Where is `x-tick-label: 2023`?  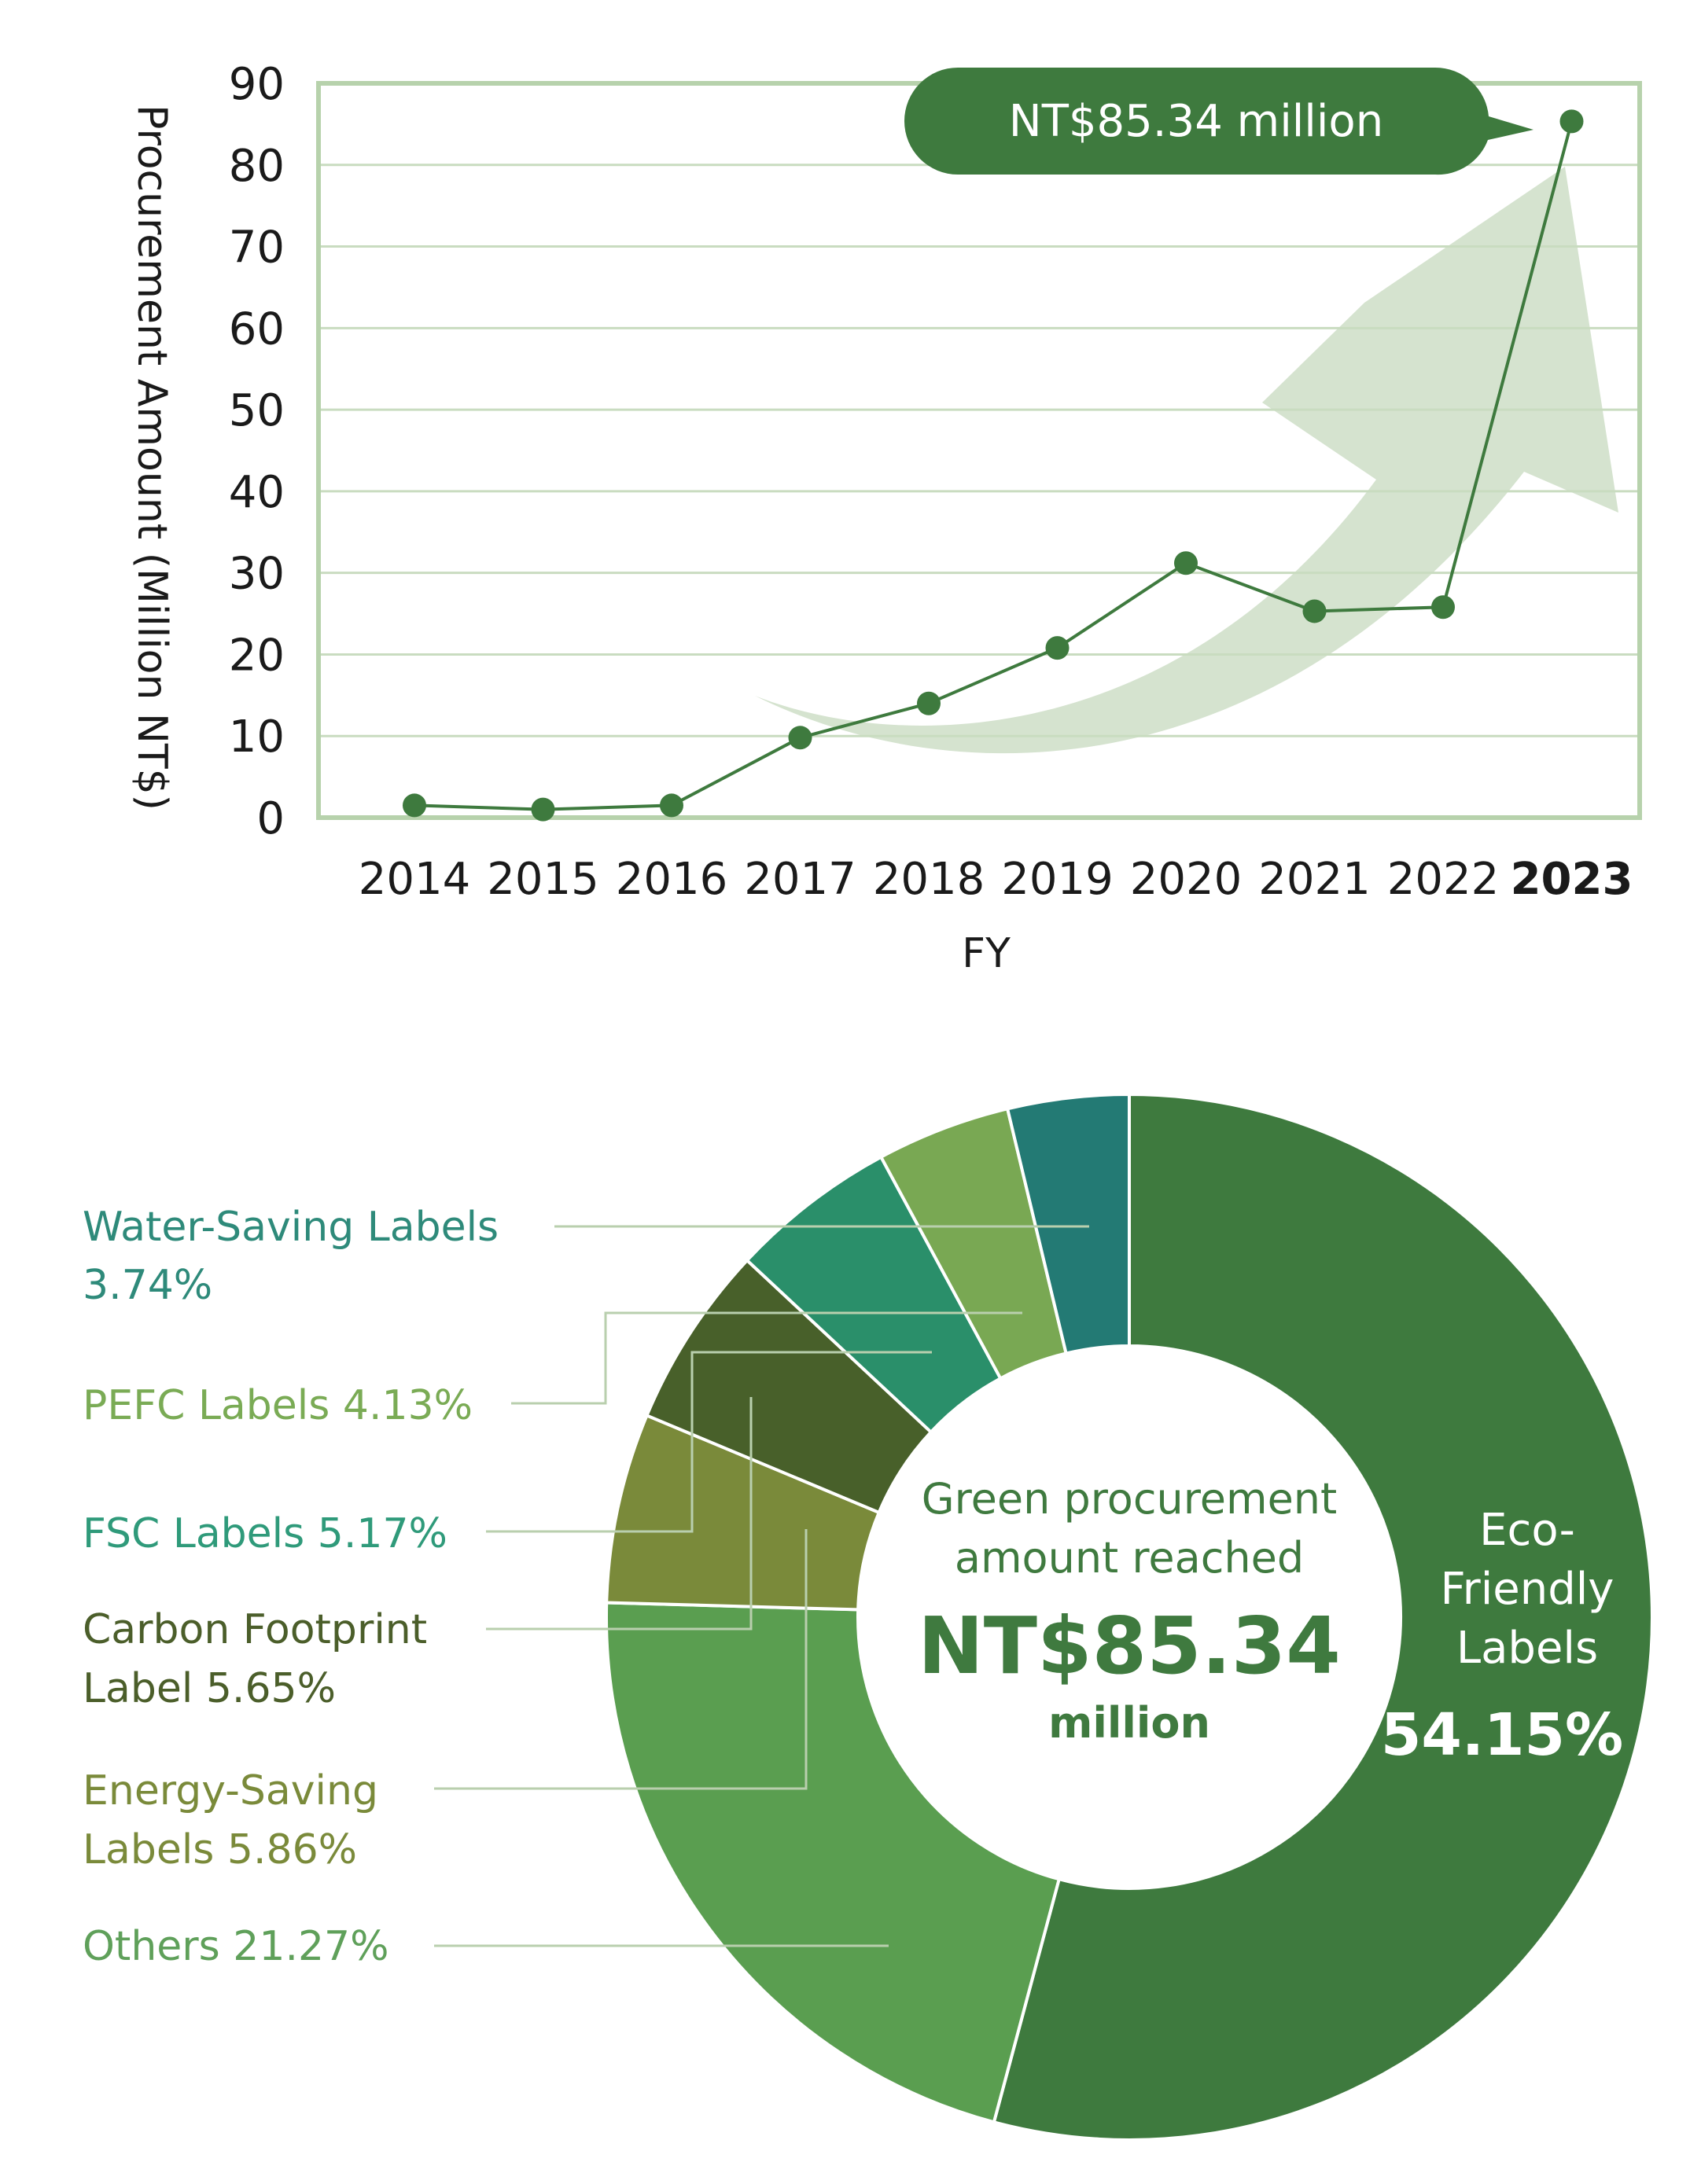
x-tick-label: 2023 is located at coordinates (1572, 879).